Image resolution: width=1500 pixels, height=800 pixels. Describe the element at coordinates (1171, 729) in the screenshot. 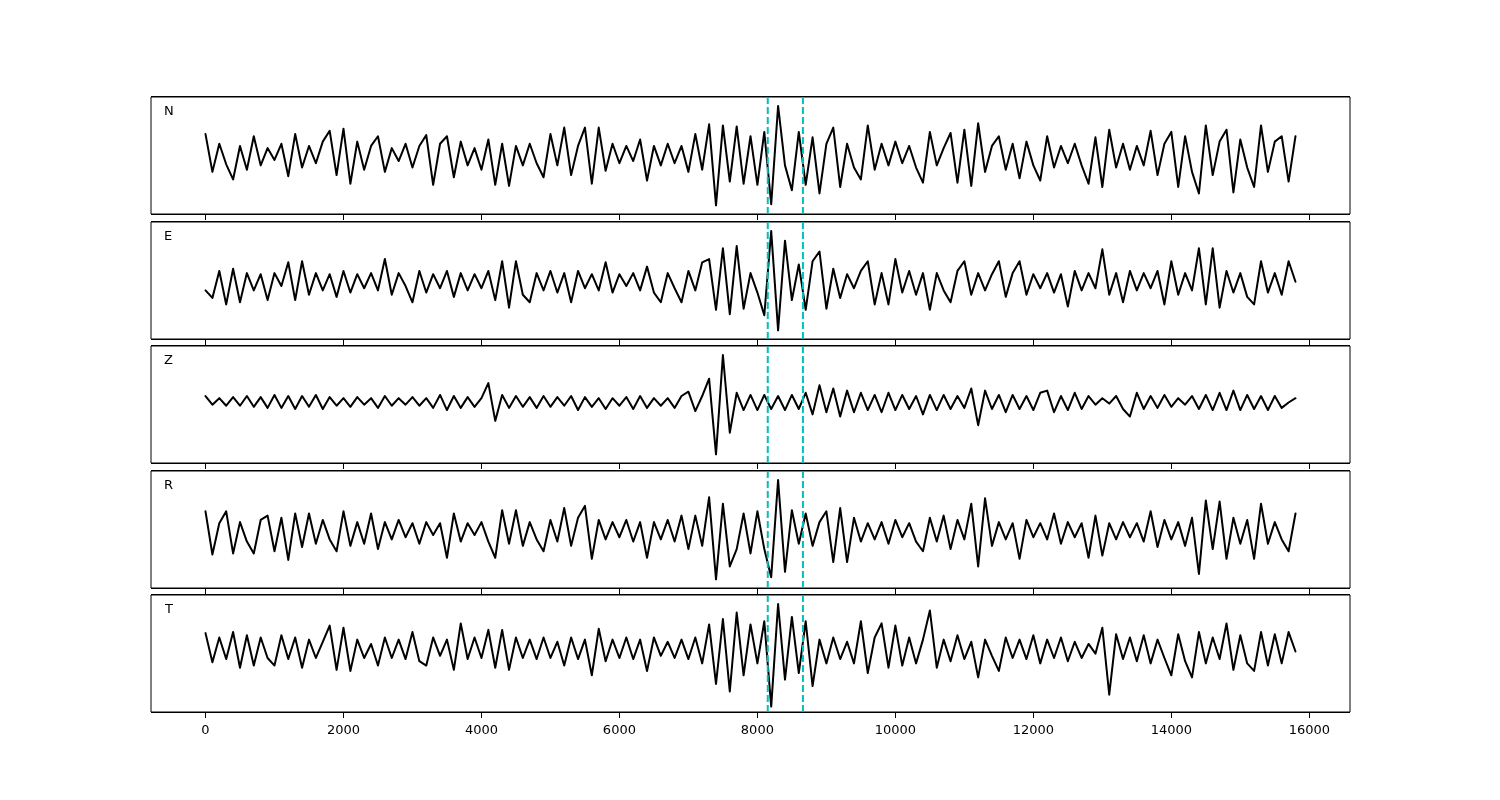

I see `x-tick-label: 14000` at that location.